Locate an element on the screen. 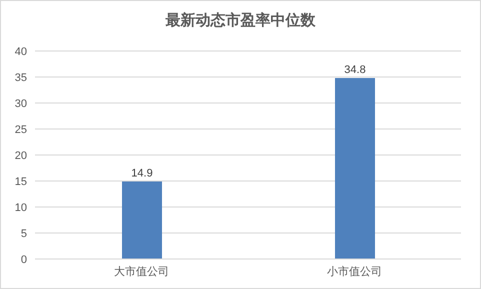 The width and height of the screenshot is (481, 289). y-tick-label: 5 is located at coordinates (23, 234).